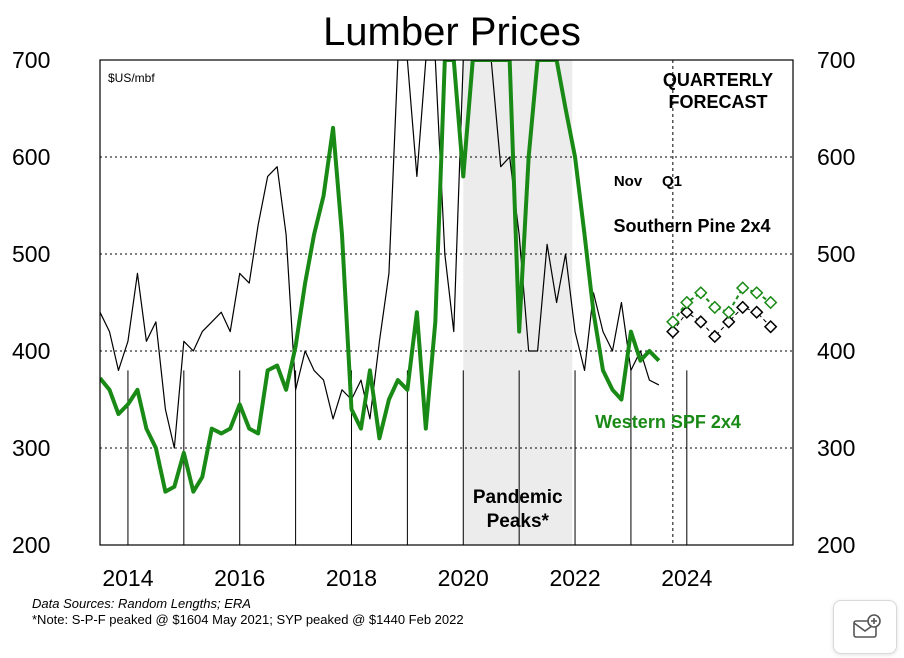 The width and height of the screenshot is (904, 658). I want to click on y-tick-left-400: 400, so click(31, 351).